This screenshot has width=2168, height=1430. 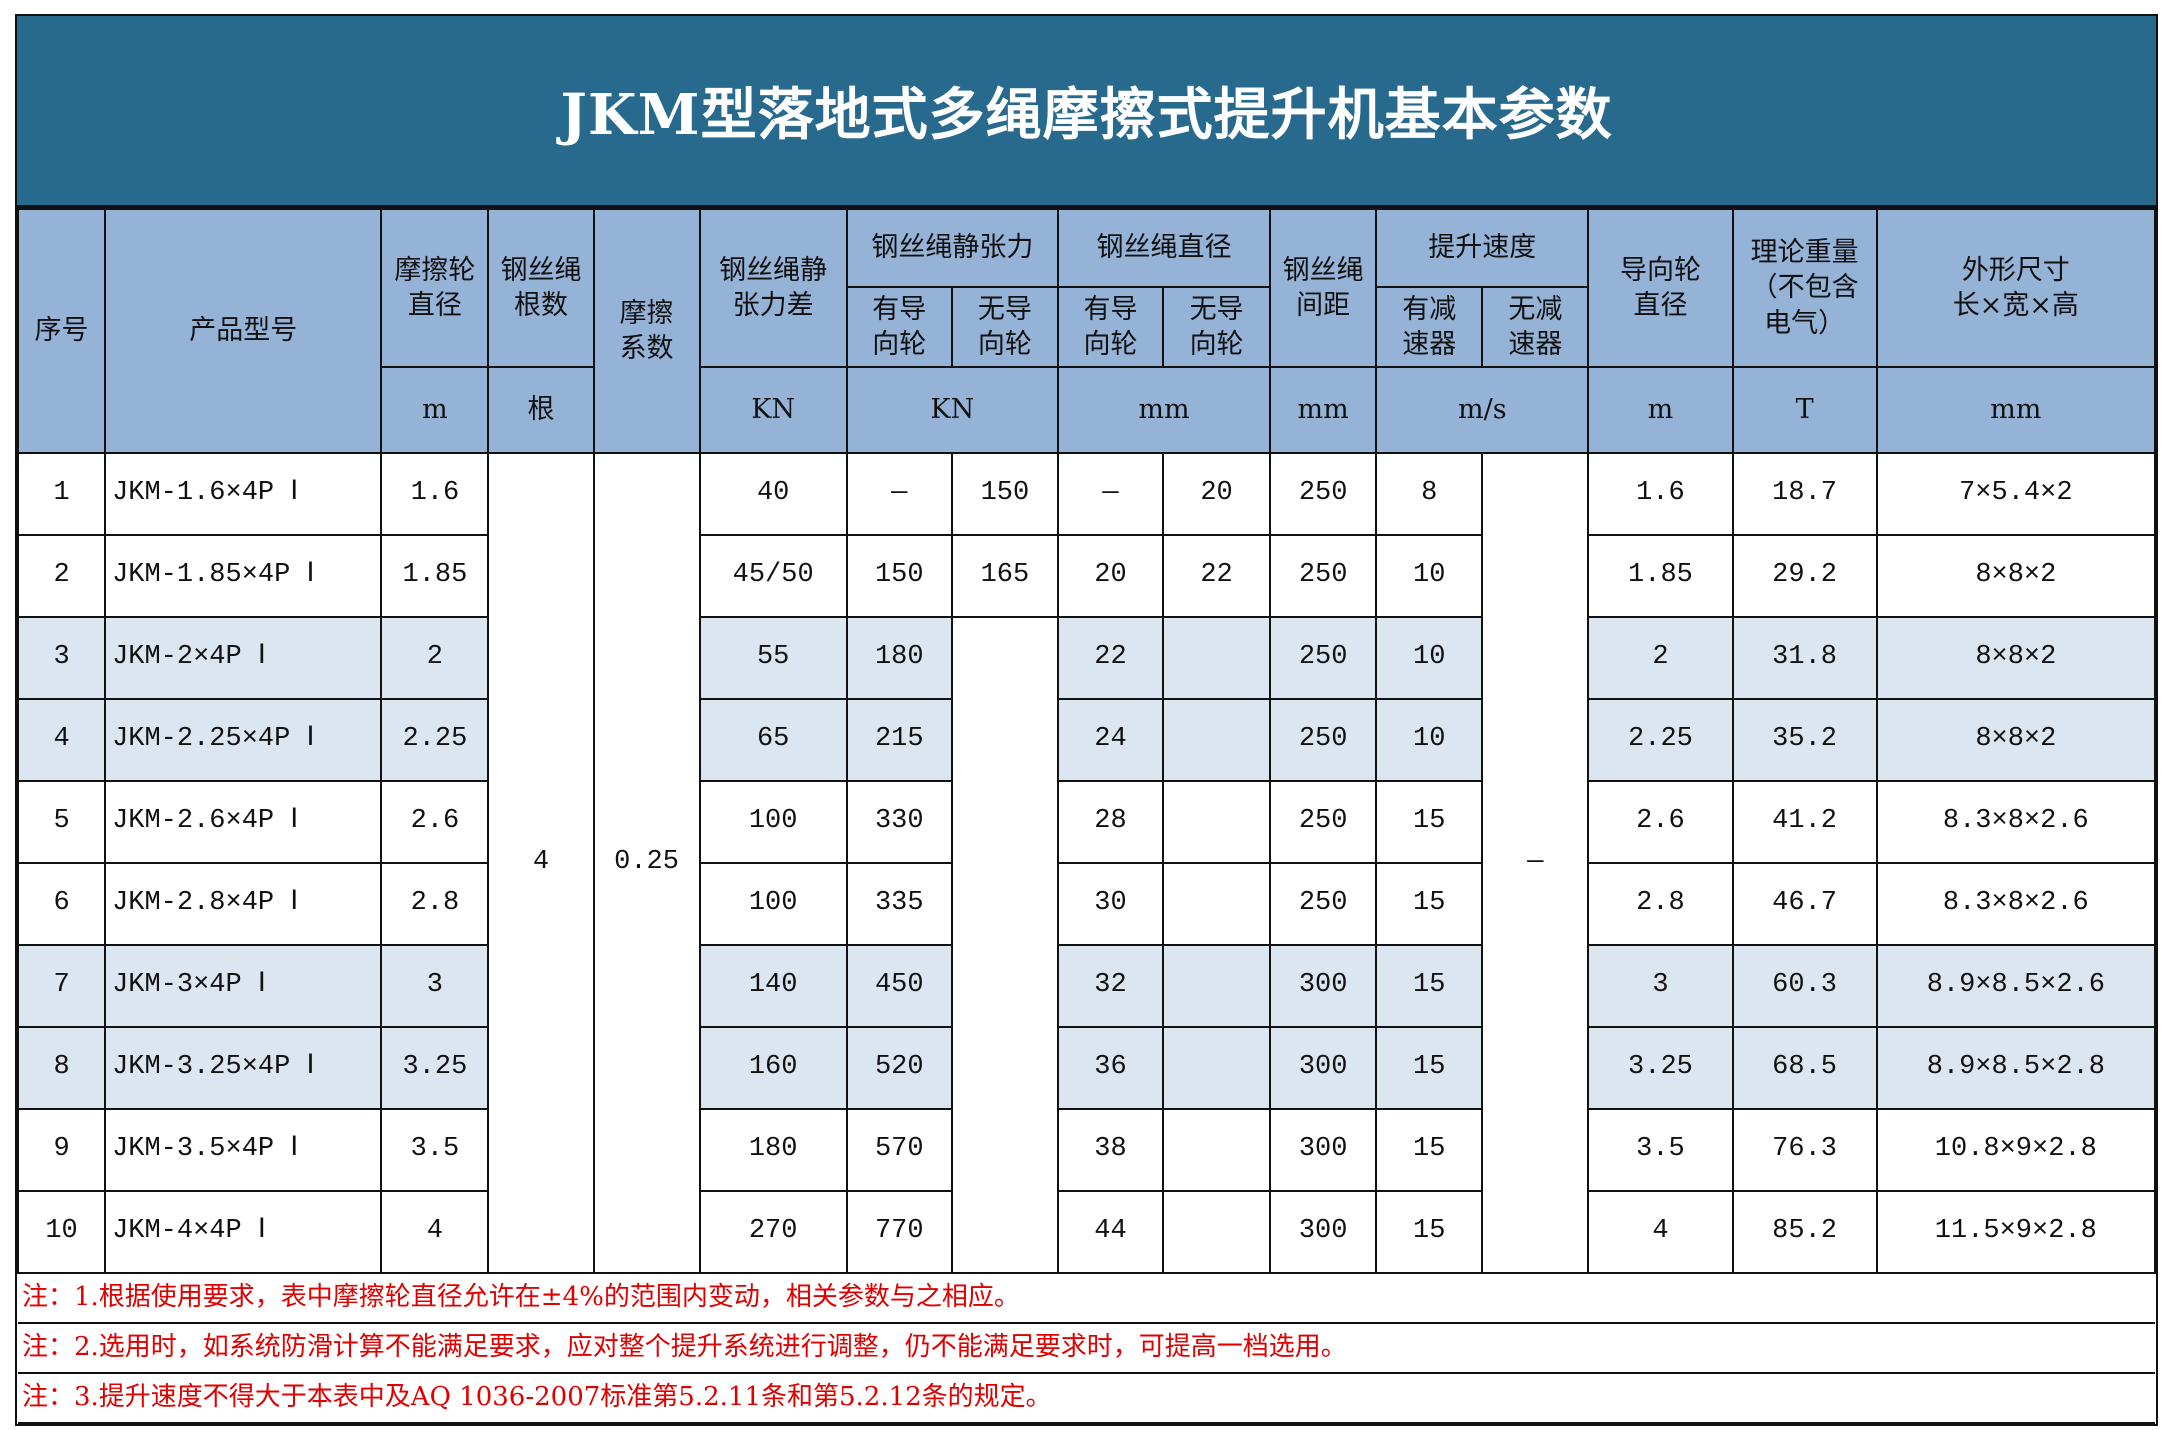 I want to click on rope-dia-noguide-cell: 22, so click(x=1217, y=576).